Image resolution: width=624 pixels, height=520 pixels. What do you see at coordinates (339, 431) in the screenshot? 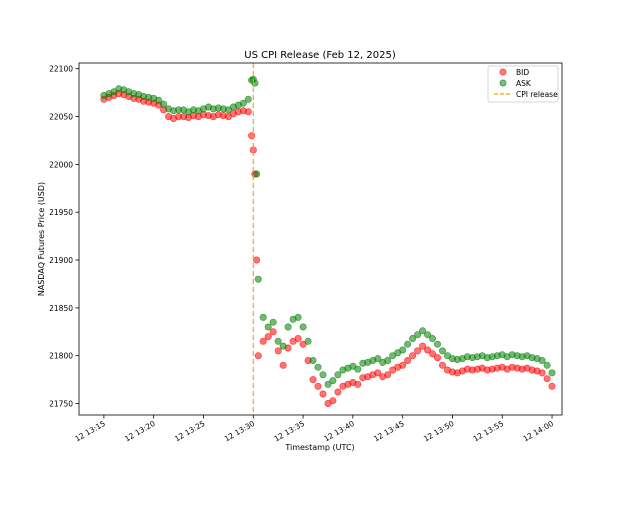
I see `x-tick-label: 12 13:40` at bounding box center [339, 431].